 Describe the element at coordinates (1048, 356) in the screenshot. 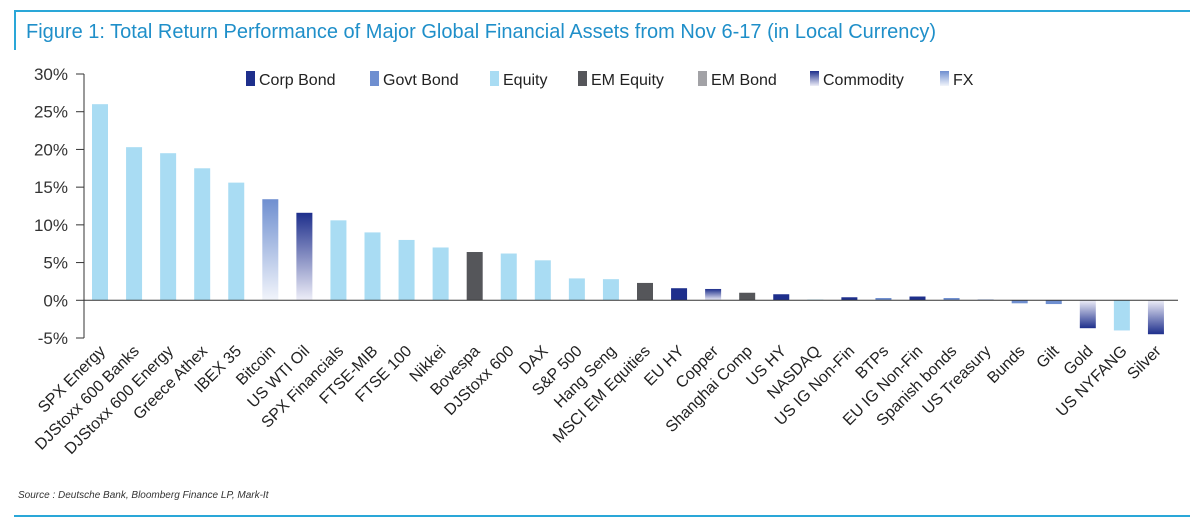

I see `x-label-gilt: Gilt` at that location.